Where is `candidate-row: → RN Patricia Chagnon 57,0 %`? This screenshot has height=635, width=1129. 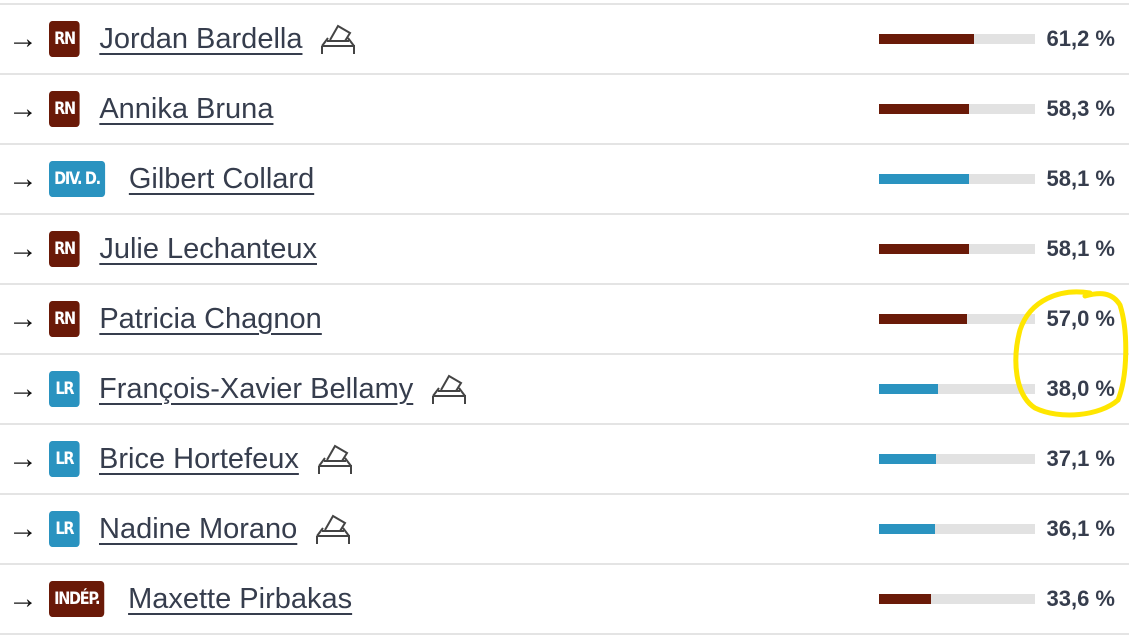
candidate-row: → RN Patricia Chagnon 57,0 % is located at coordinates (564, 320).